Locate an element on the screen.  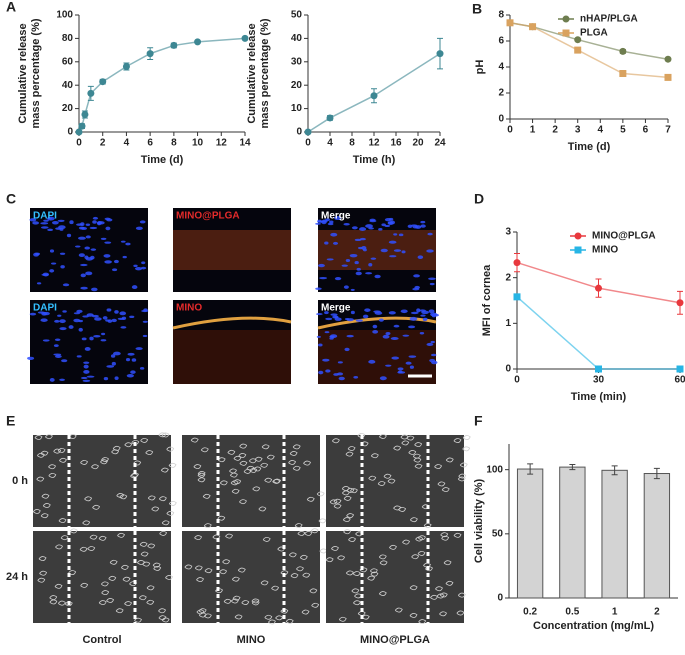
legend-marker is located at coordinates (578, 236).